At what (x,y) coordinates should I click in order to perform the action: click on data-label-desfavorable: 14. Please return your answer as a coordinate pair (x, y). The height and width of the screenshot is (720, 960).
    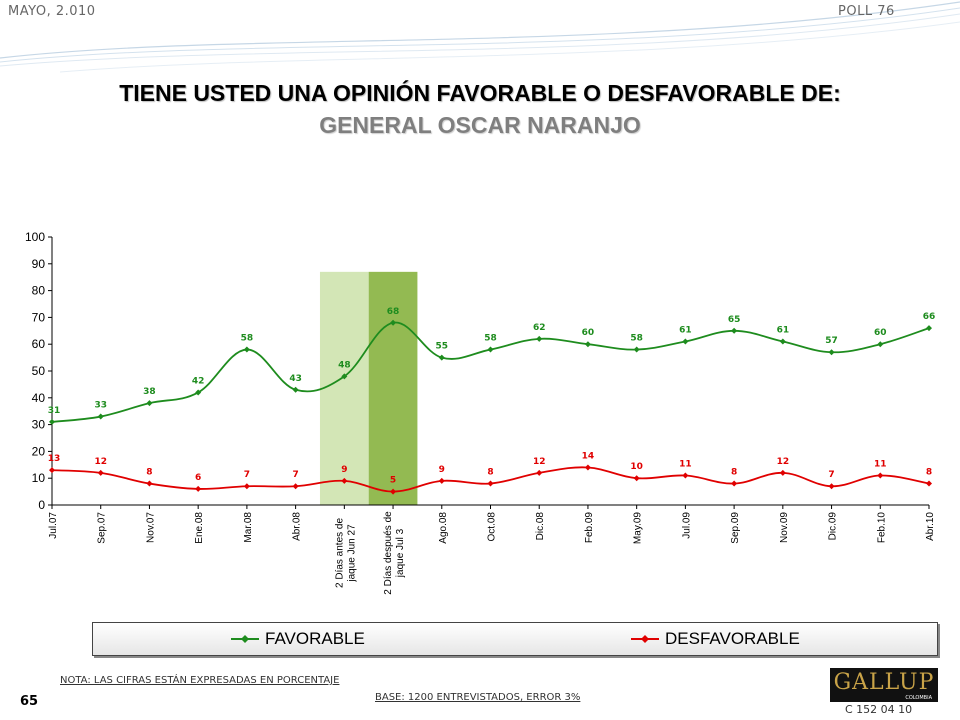
    Looking at the image, I should click on (588, 456).